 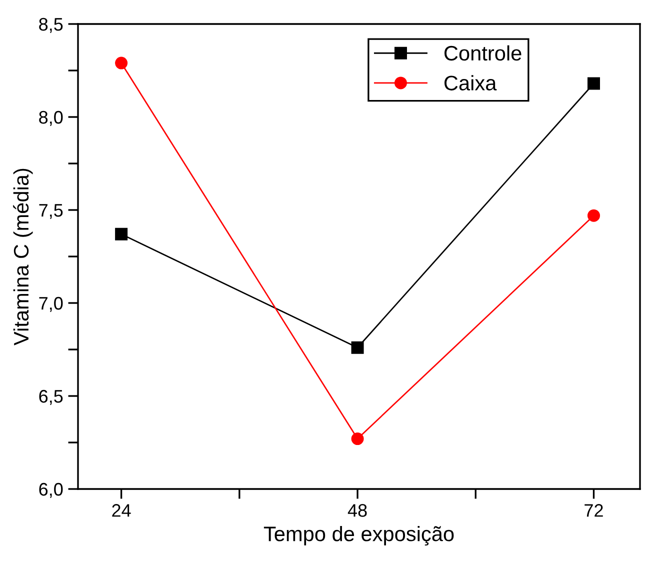 I want to click on y-tick-label: 7,5, so click(x=51, y=211).